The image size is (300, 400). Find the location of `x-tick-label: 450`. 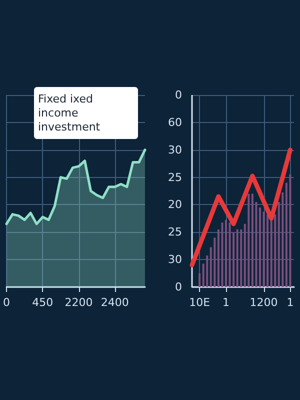

x-tick-label: 450 is located at coordinates (43, 302).